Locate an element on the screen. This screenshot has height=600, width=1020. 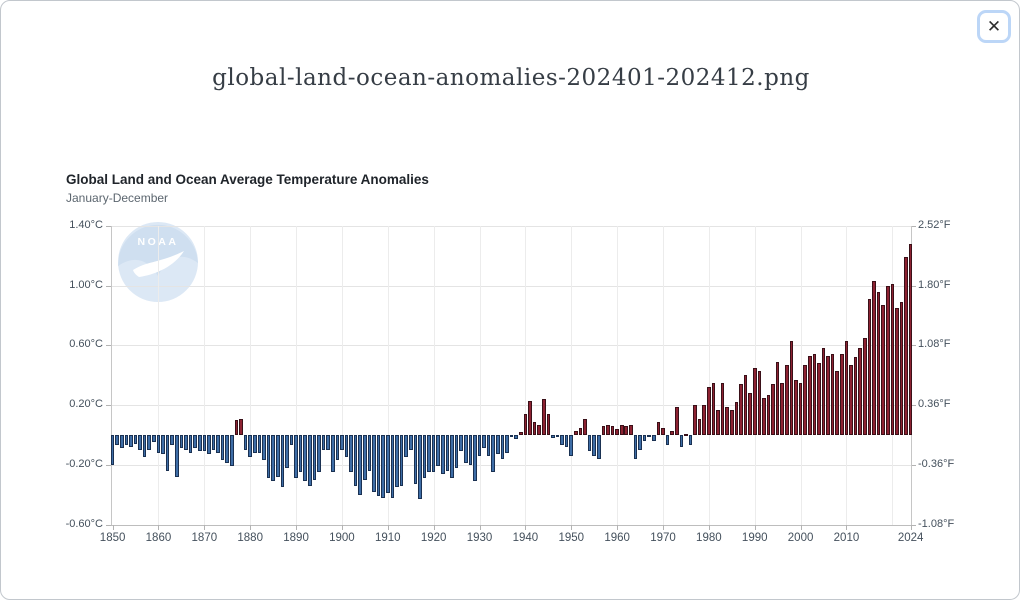
bar-1900 is located at coordinates (342, 442).